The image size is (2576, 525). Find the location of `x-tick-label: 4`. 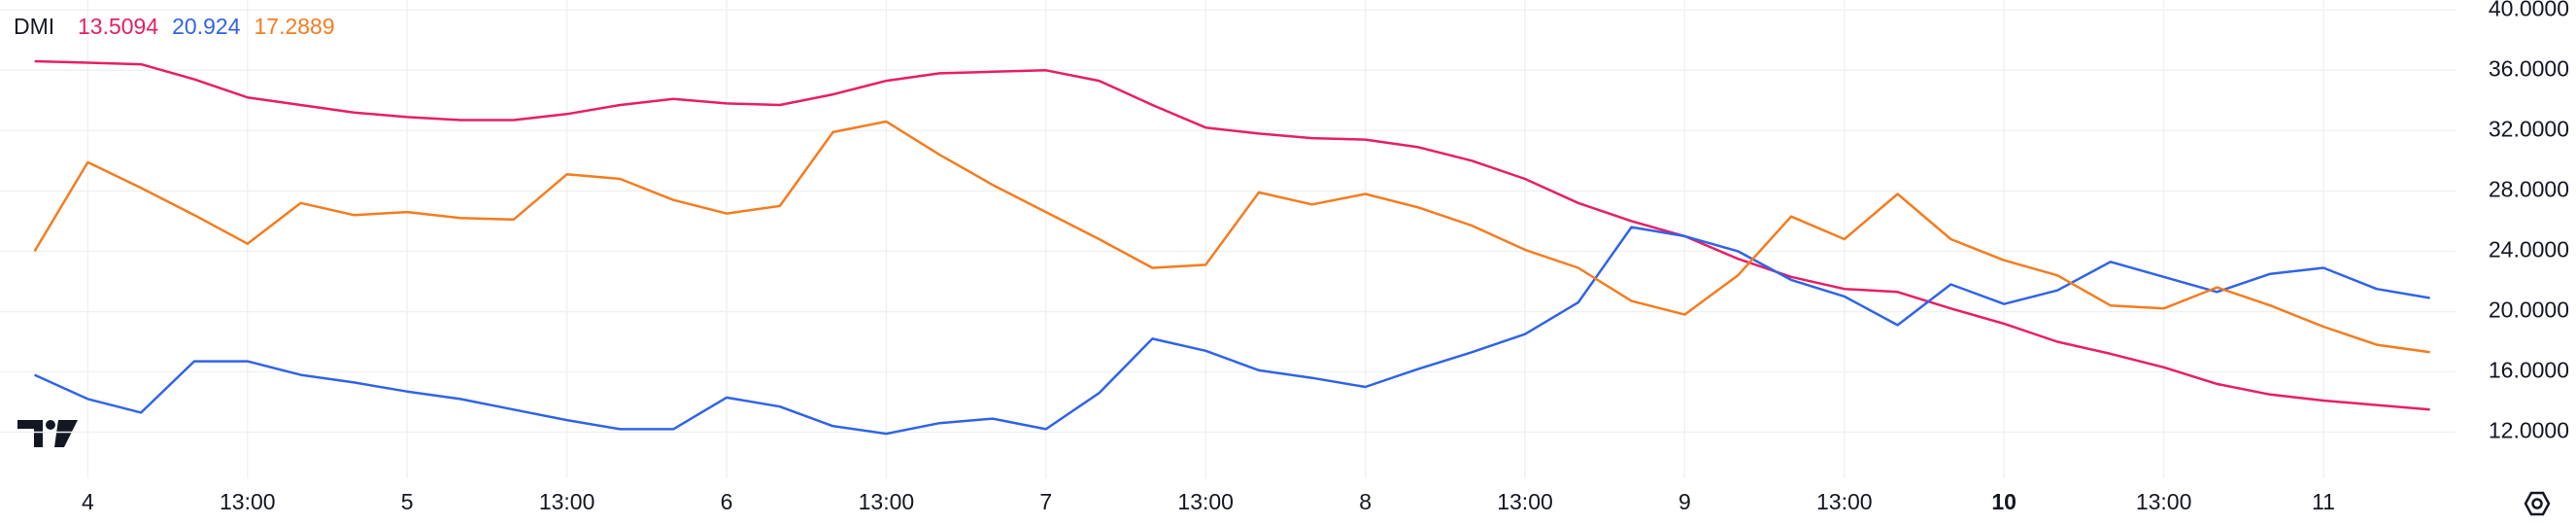

x-tick-label: 4 is located at coordinates (88, 501).